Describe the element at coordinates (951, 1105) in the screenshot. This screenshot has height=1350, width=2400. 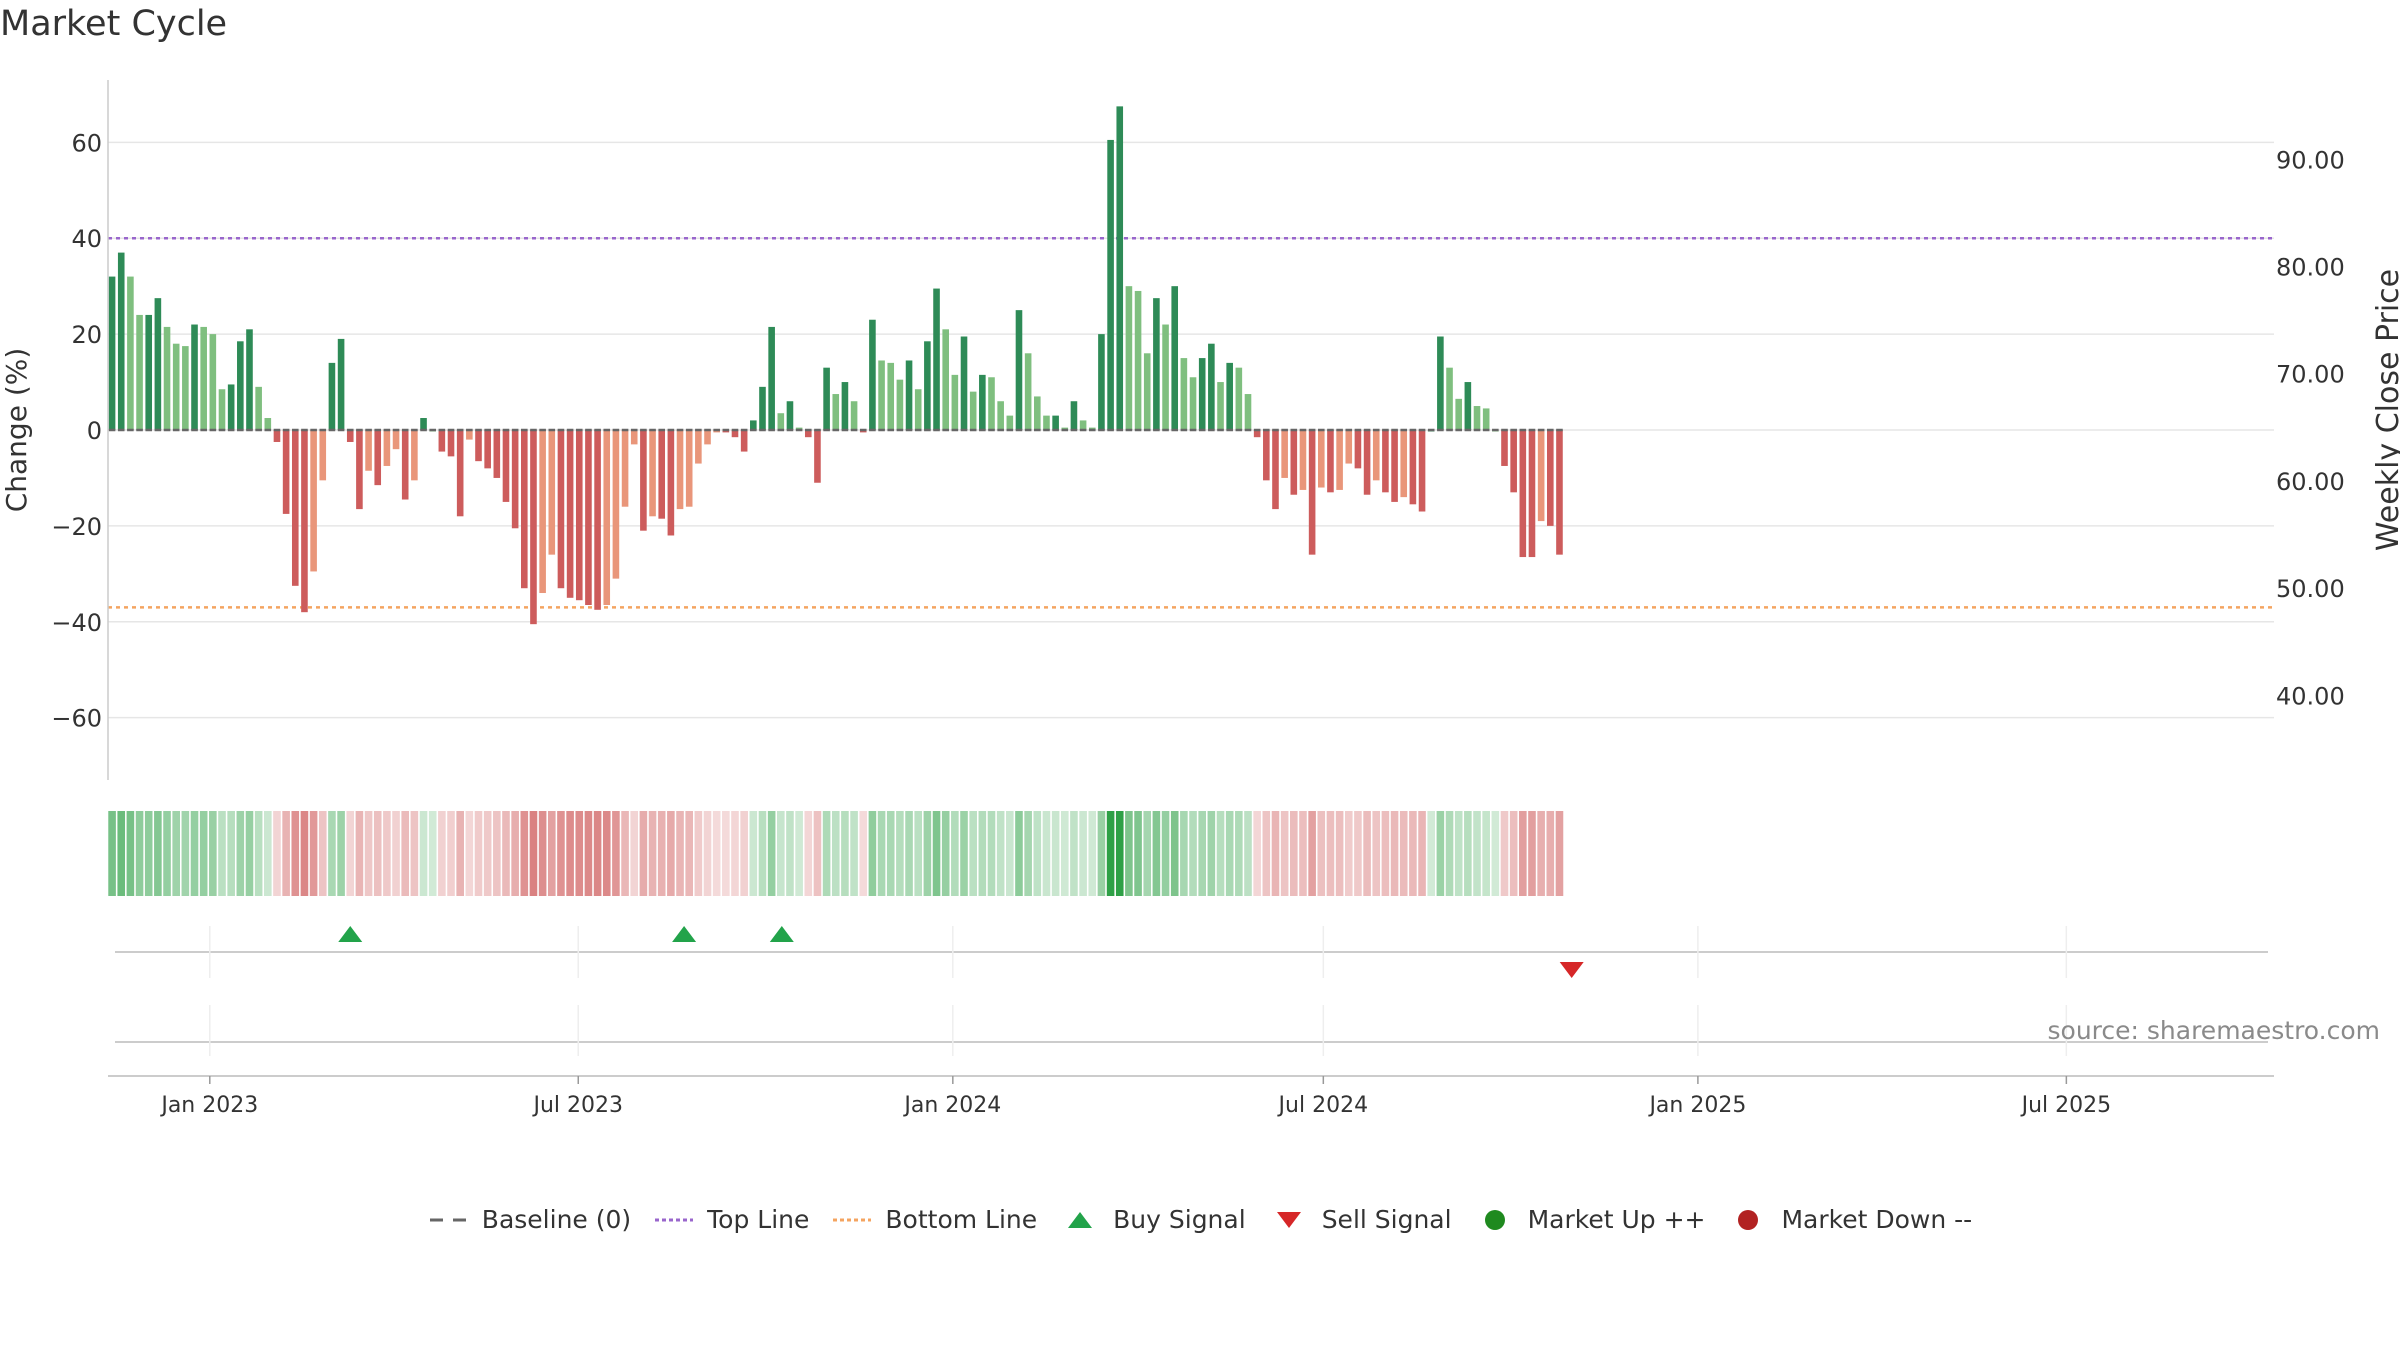
I see `x-tick-label: Jan 2024` at that location.